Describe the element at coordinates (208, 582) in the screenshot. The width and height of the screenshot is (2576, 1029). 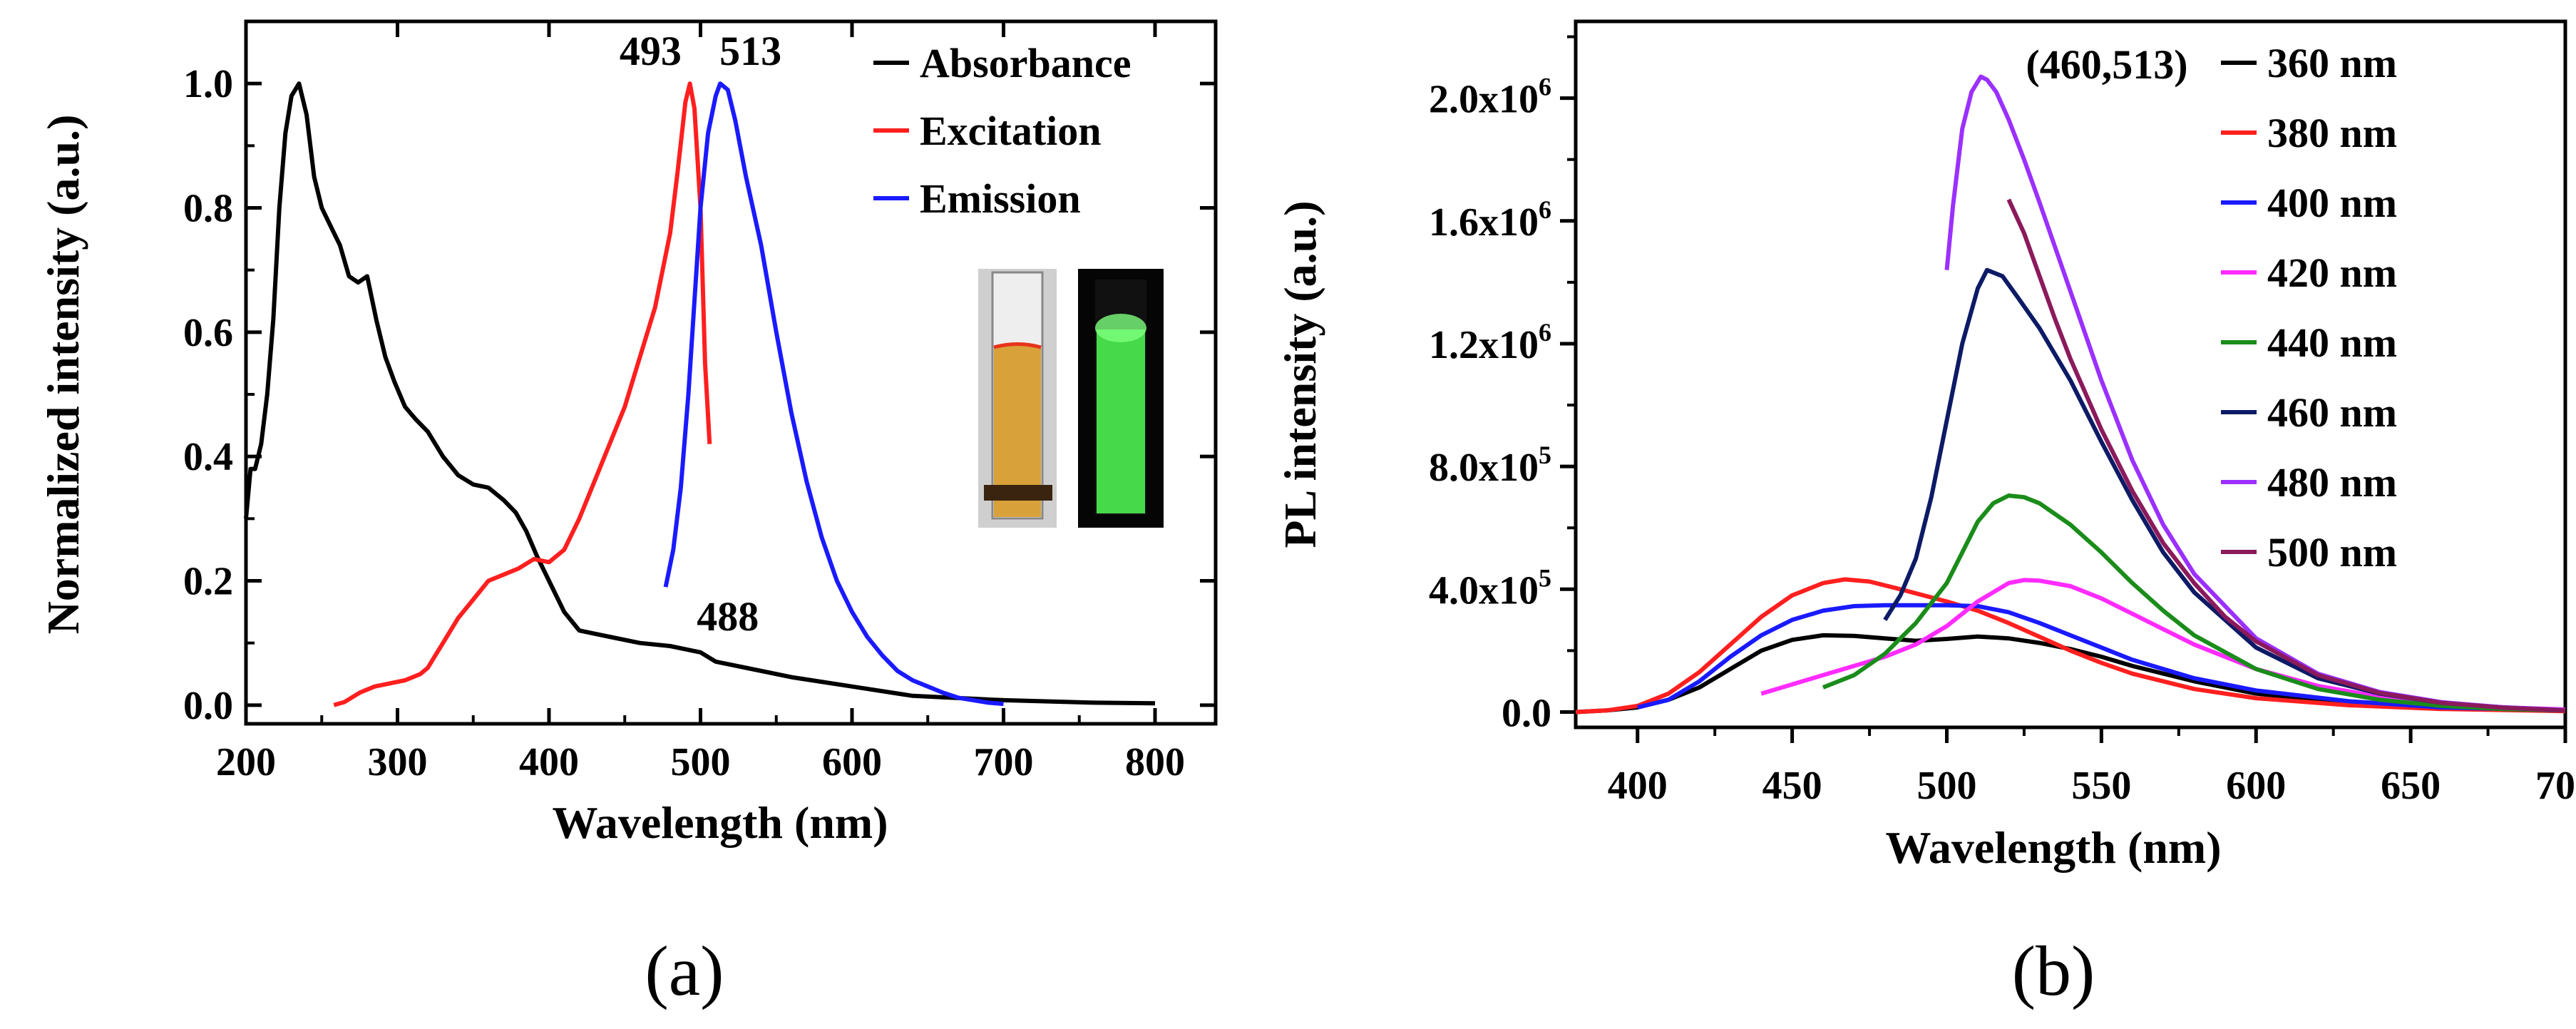
I see `panel-a-y-tick-label-0.2: 0.2` at that location.